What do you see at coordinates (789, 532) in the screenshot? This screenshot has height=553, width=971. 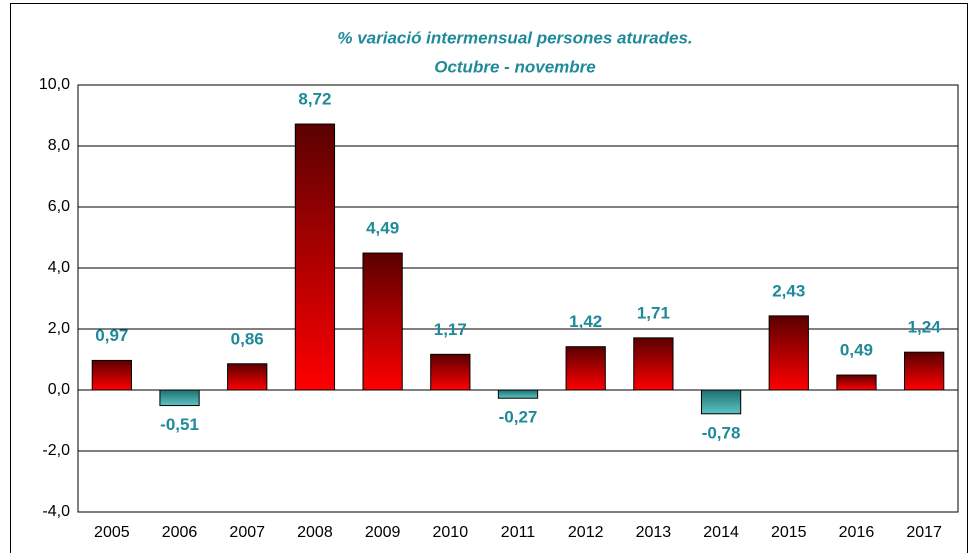 I see `x-tick-label: 2015` at bounding box center [789, 532].